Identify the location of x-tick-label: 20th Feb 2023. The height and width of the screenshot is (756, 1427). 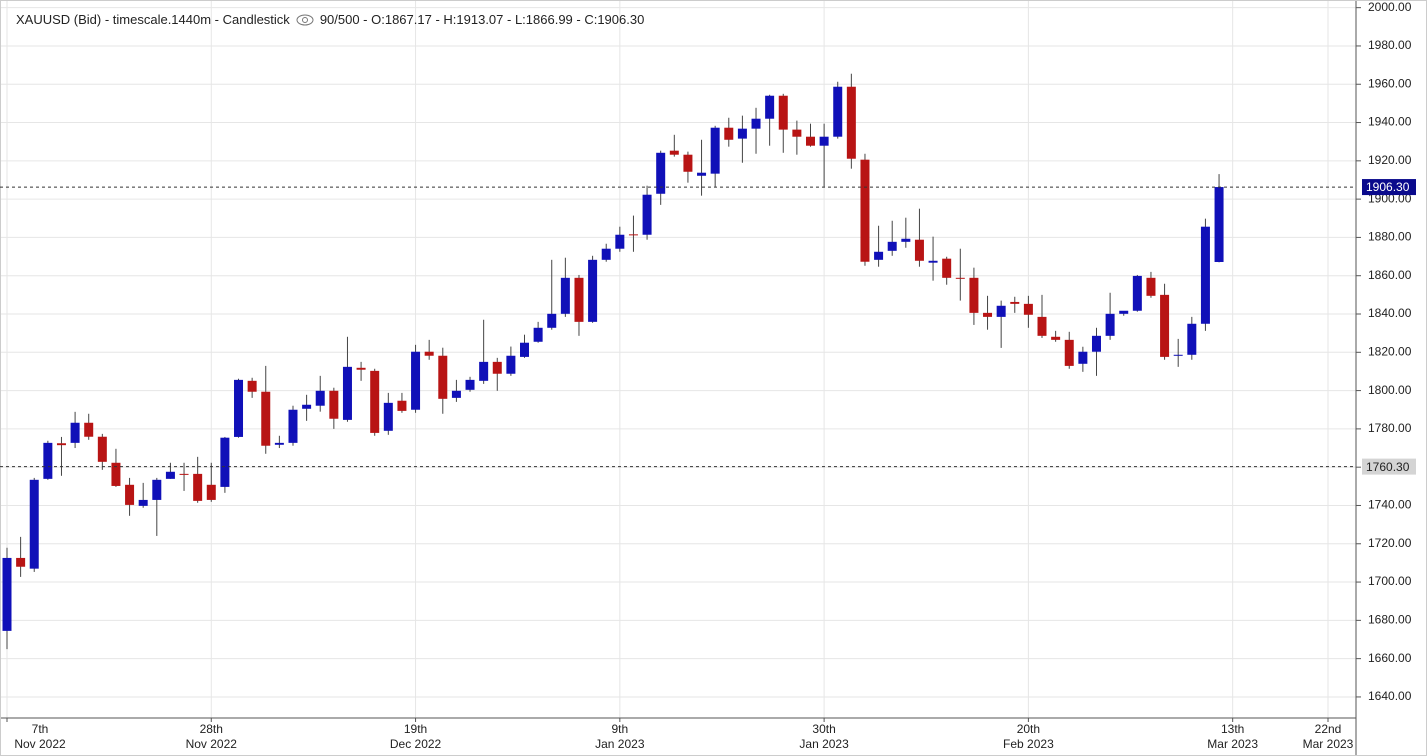
(1028, 736).